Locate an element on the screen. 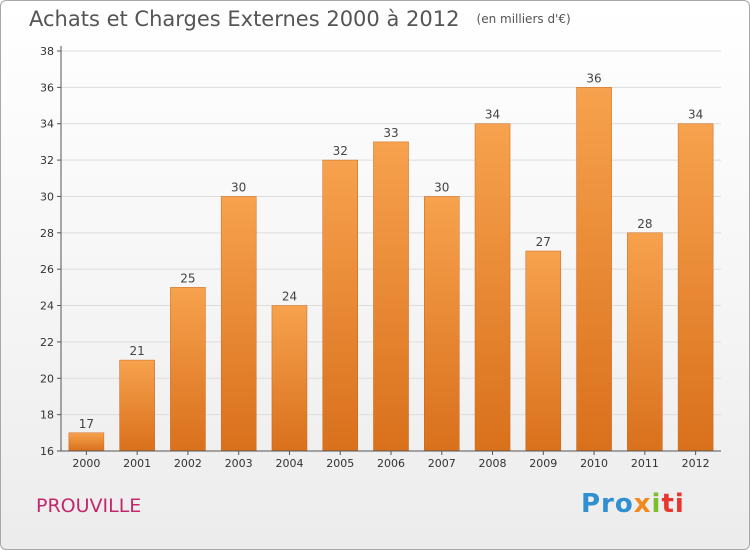  y-tick-label: 16 is located at coordinates (47, 451).